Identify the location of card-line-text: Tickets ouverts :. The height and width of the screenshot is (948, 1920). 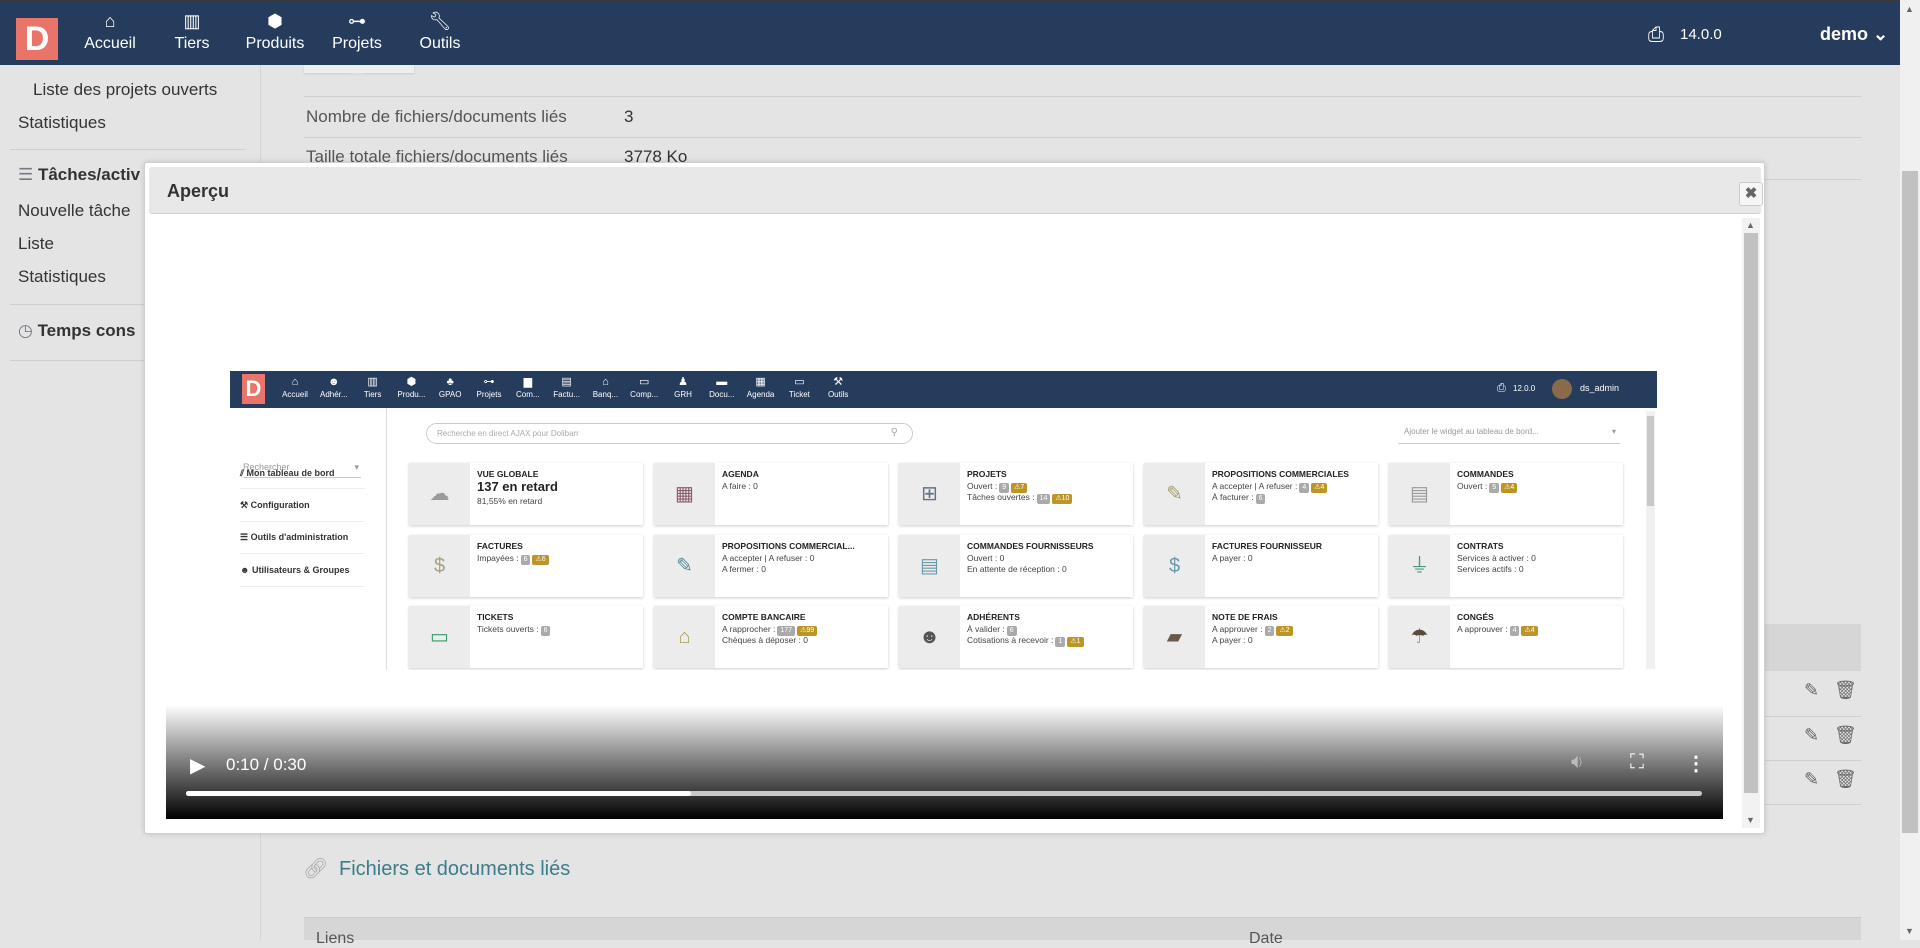
(508, 629).